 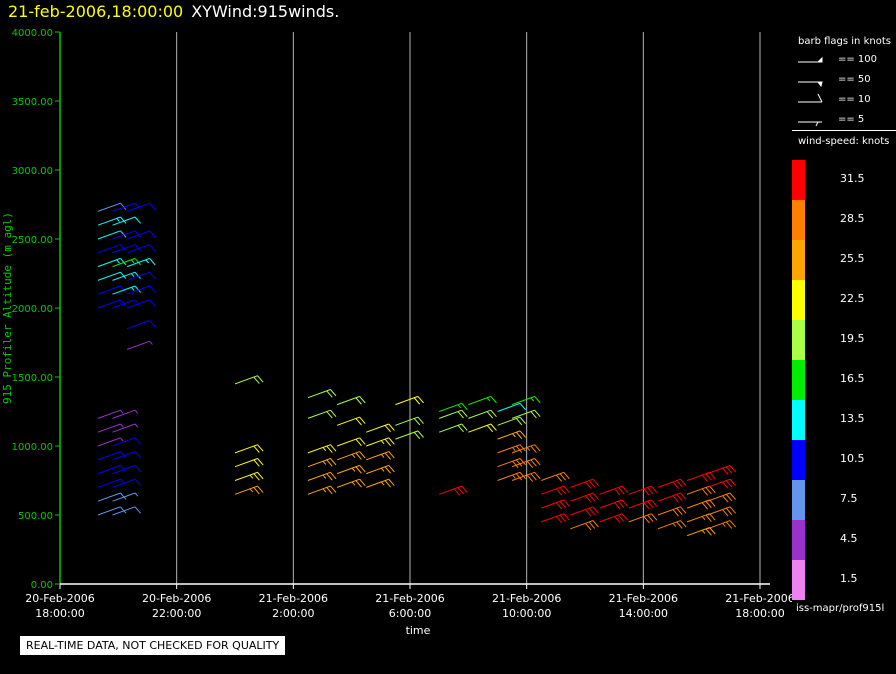 What do you see at coordinates (32, 447) in the screenshot?
I see `y-tick-label: 1000.00` at bounding box center [32, 447].